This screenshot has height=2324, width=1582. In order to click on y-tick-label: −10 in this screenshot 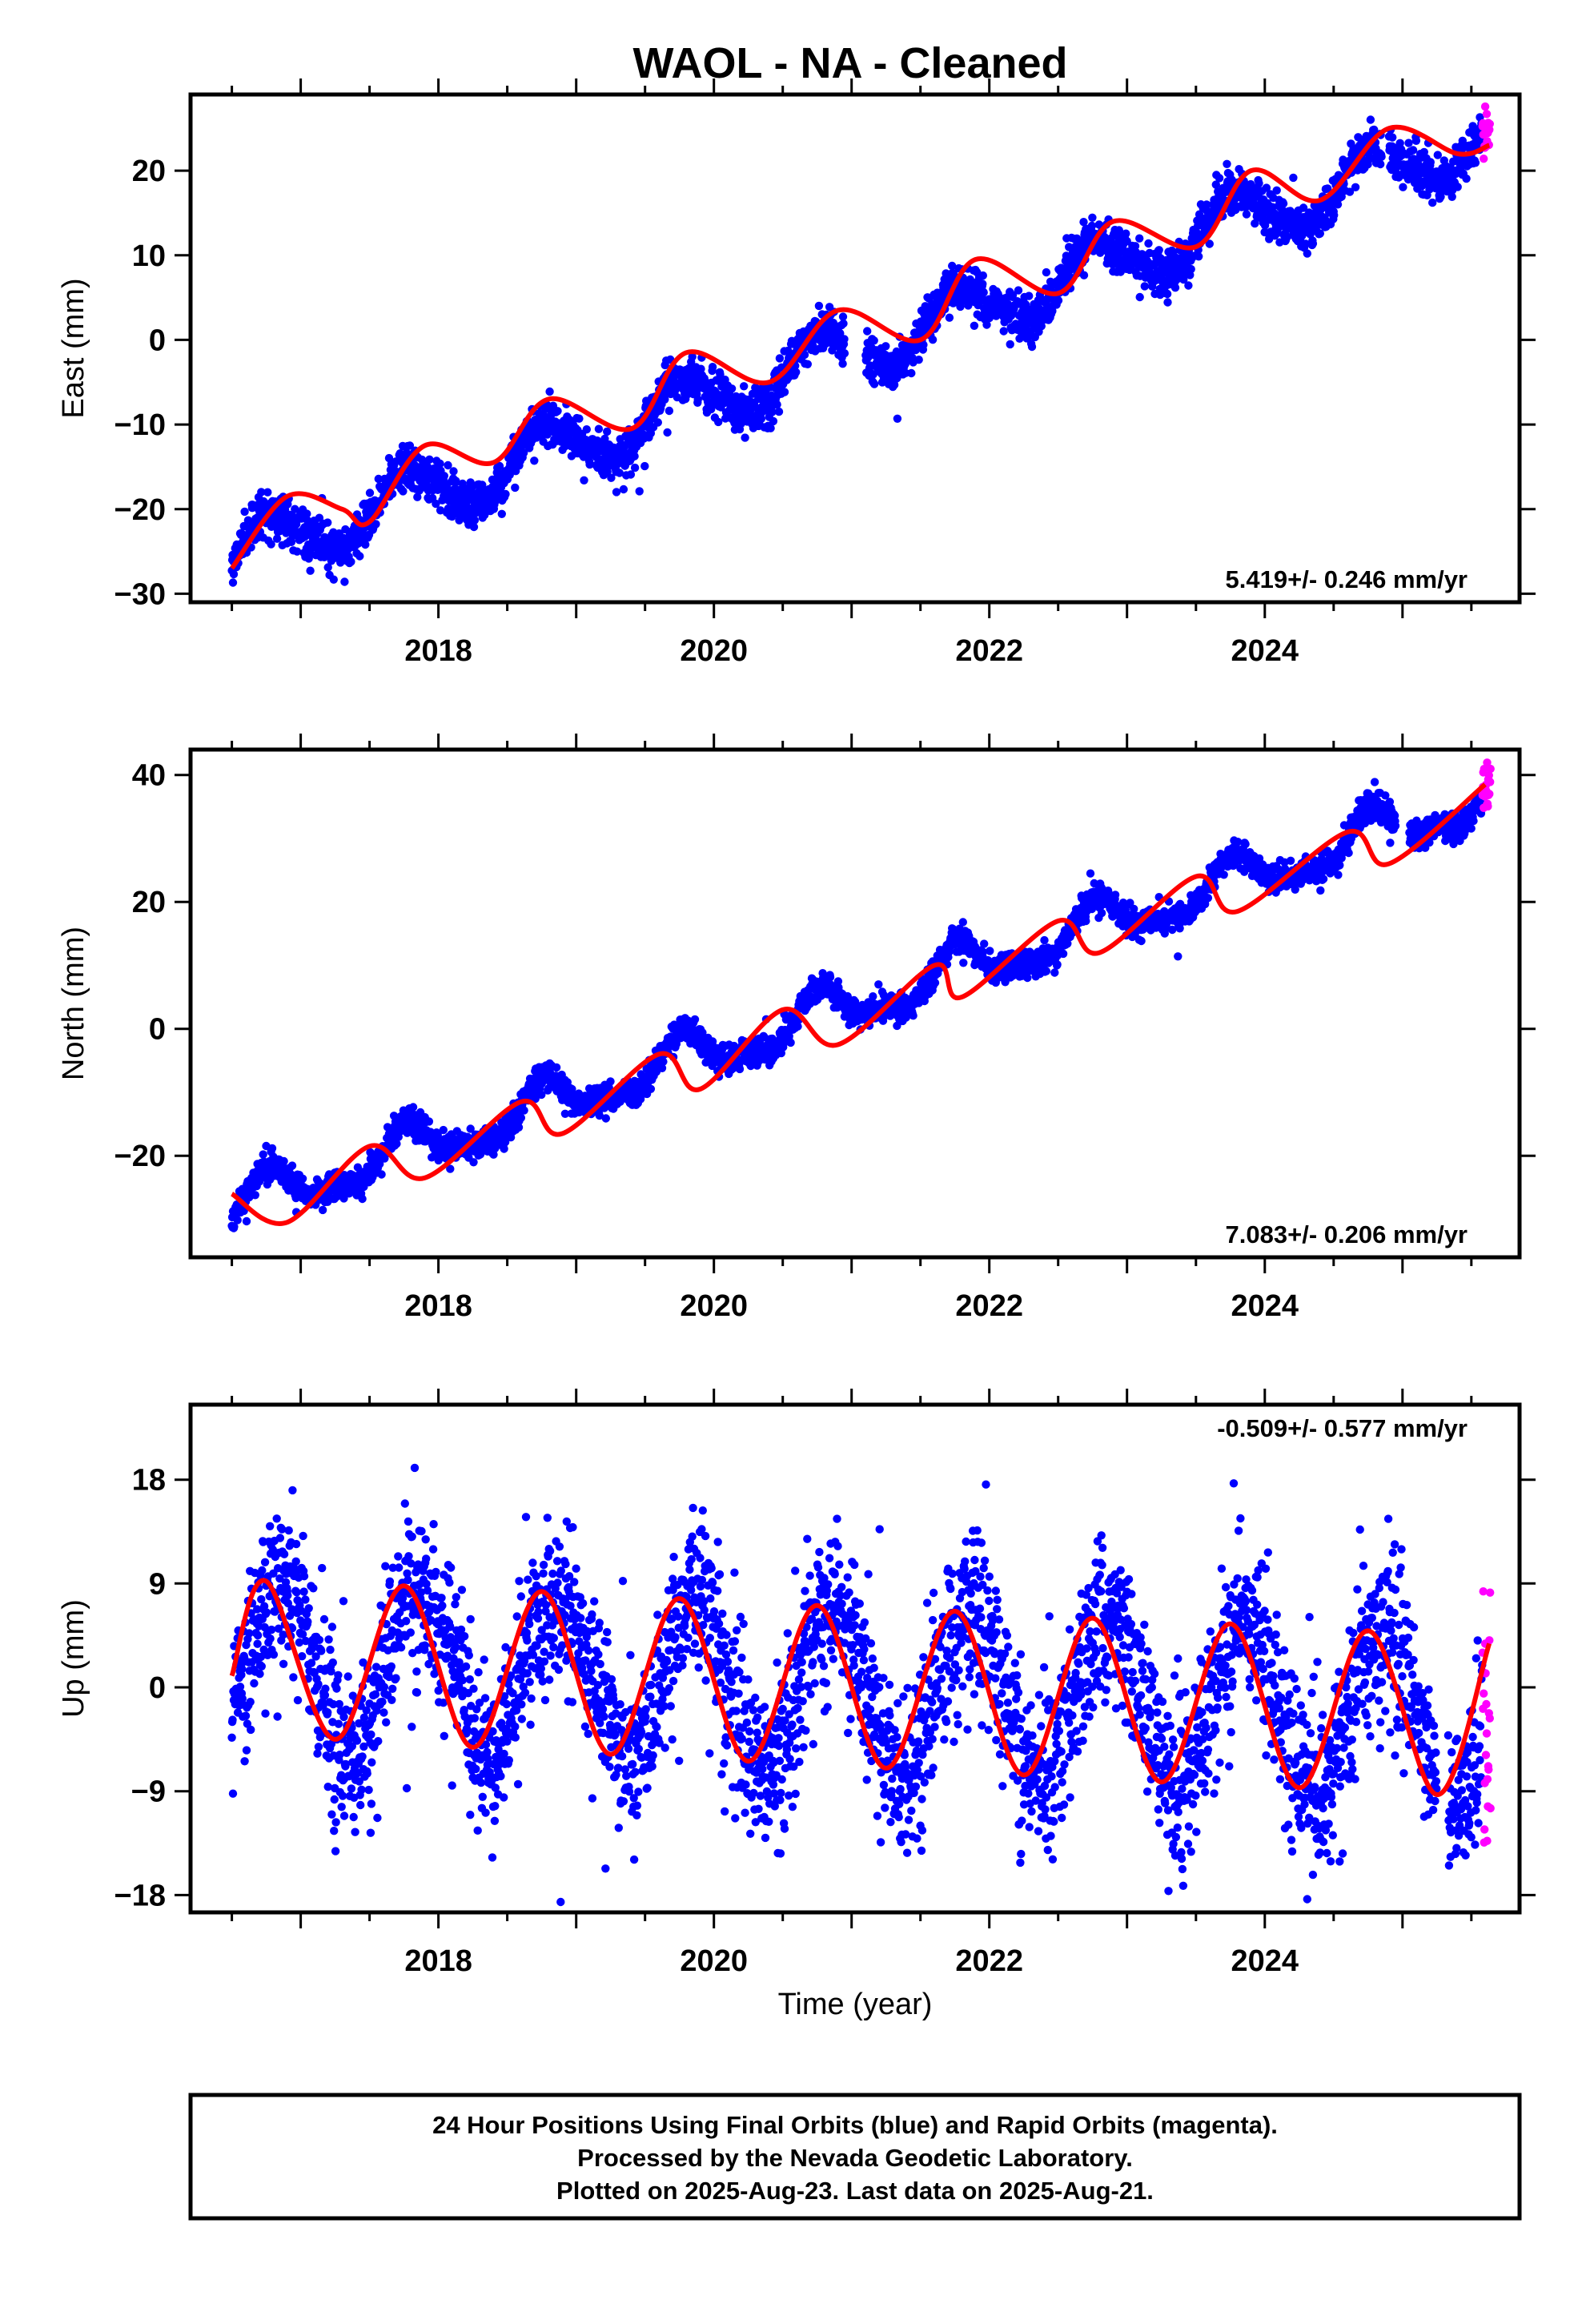, I will do `click(140, 425)`.